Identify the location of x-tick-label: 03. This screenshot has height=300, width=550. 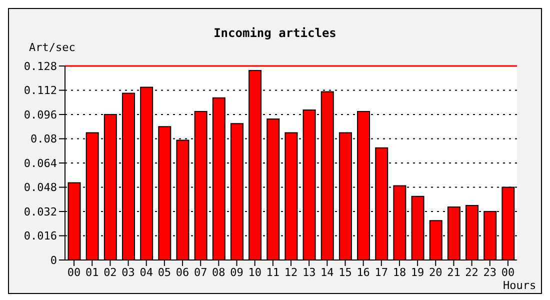
(128, 272).